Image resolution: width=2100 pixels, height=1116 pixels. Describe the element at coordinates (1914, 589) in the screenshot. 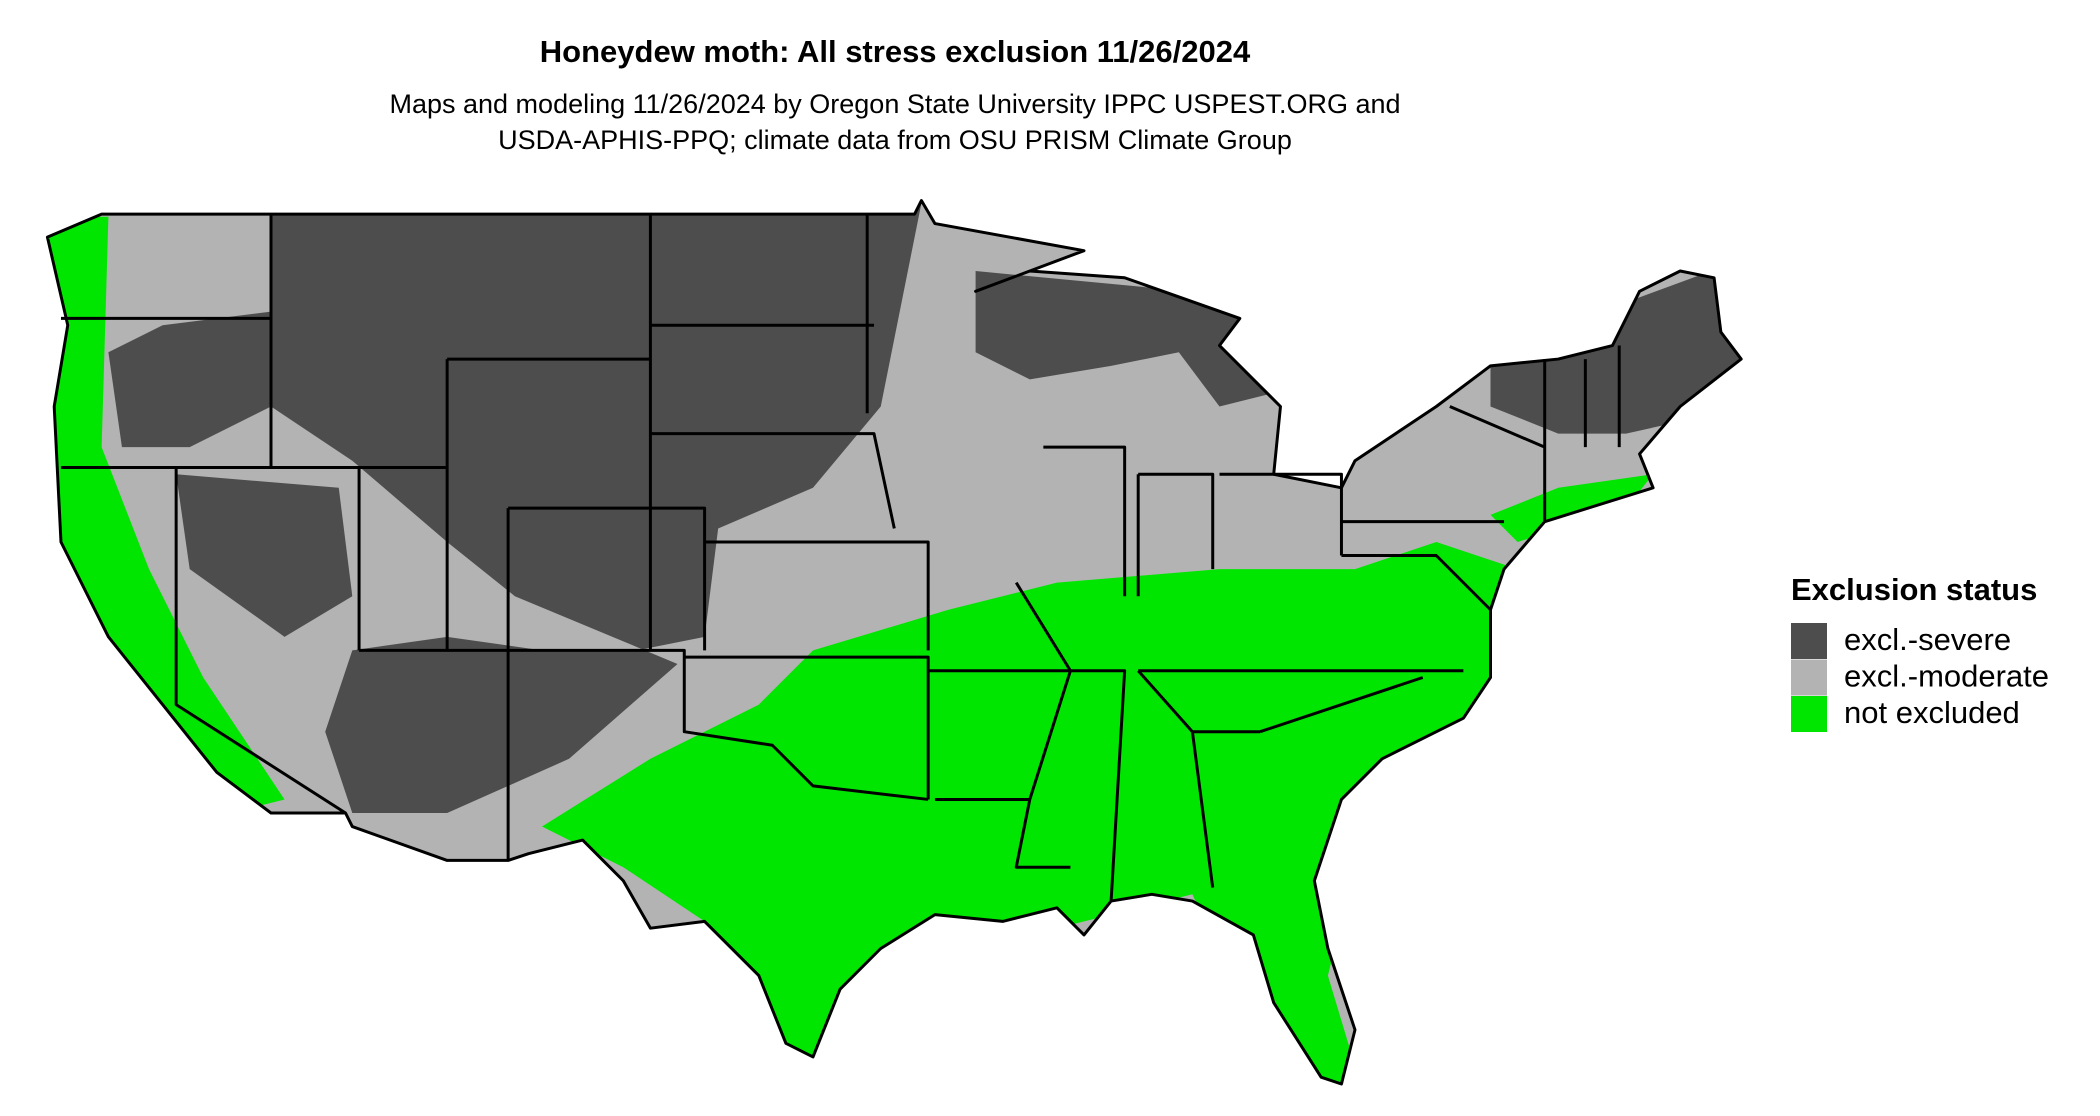

I see `legend-title: Exclusion status` at that location.